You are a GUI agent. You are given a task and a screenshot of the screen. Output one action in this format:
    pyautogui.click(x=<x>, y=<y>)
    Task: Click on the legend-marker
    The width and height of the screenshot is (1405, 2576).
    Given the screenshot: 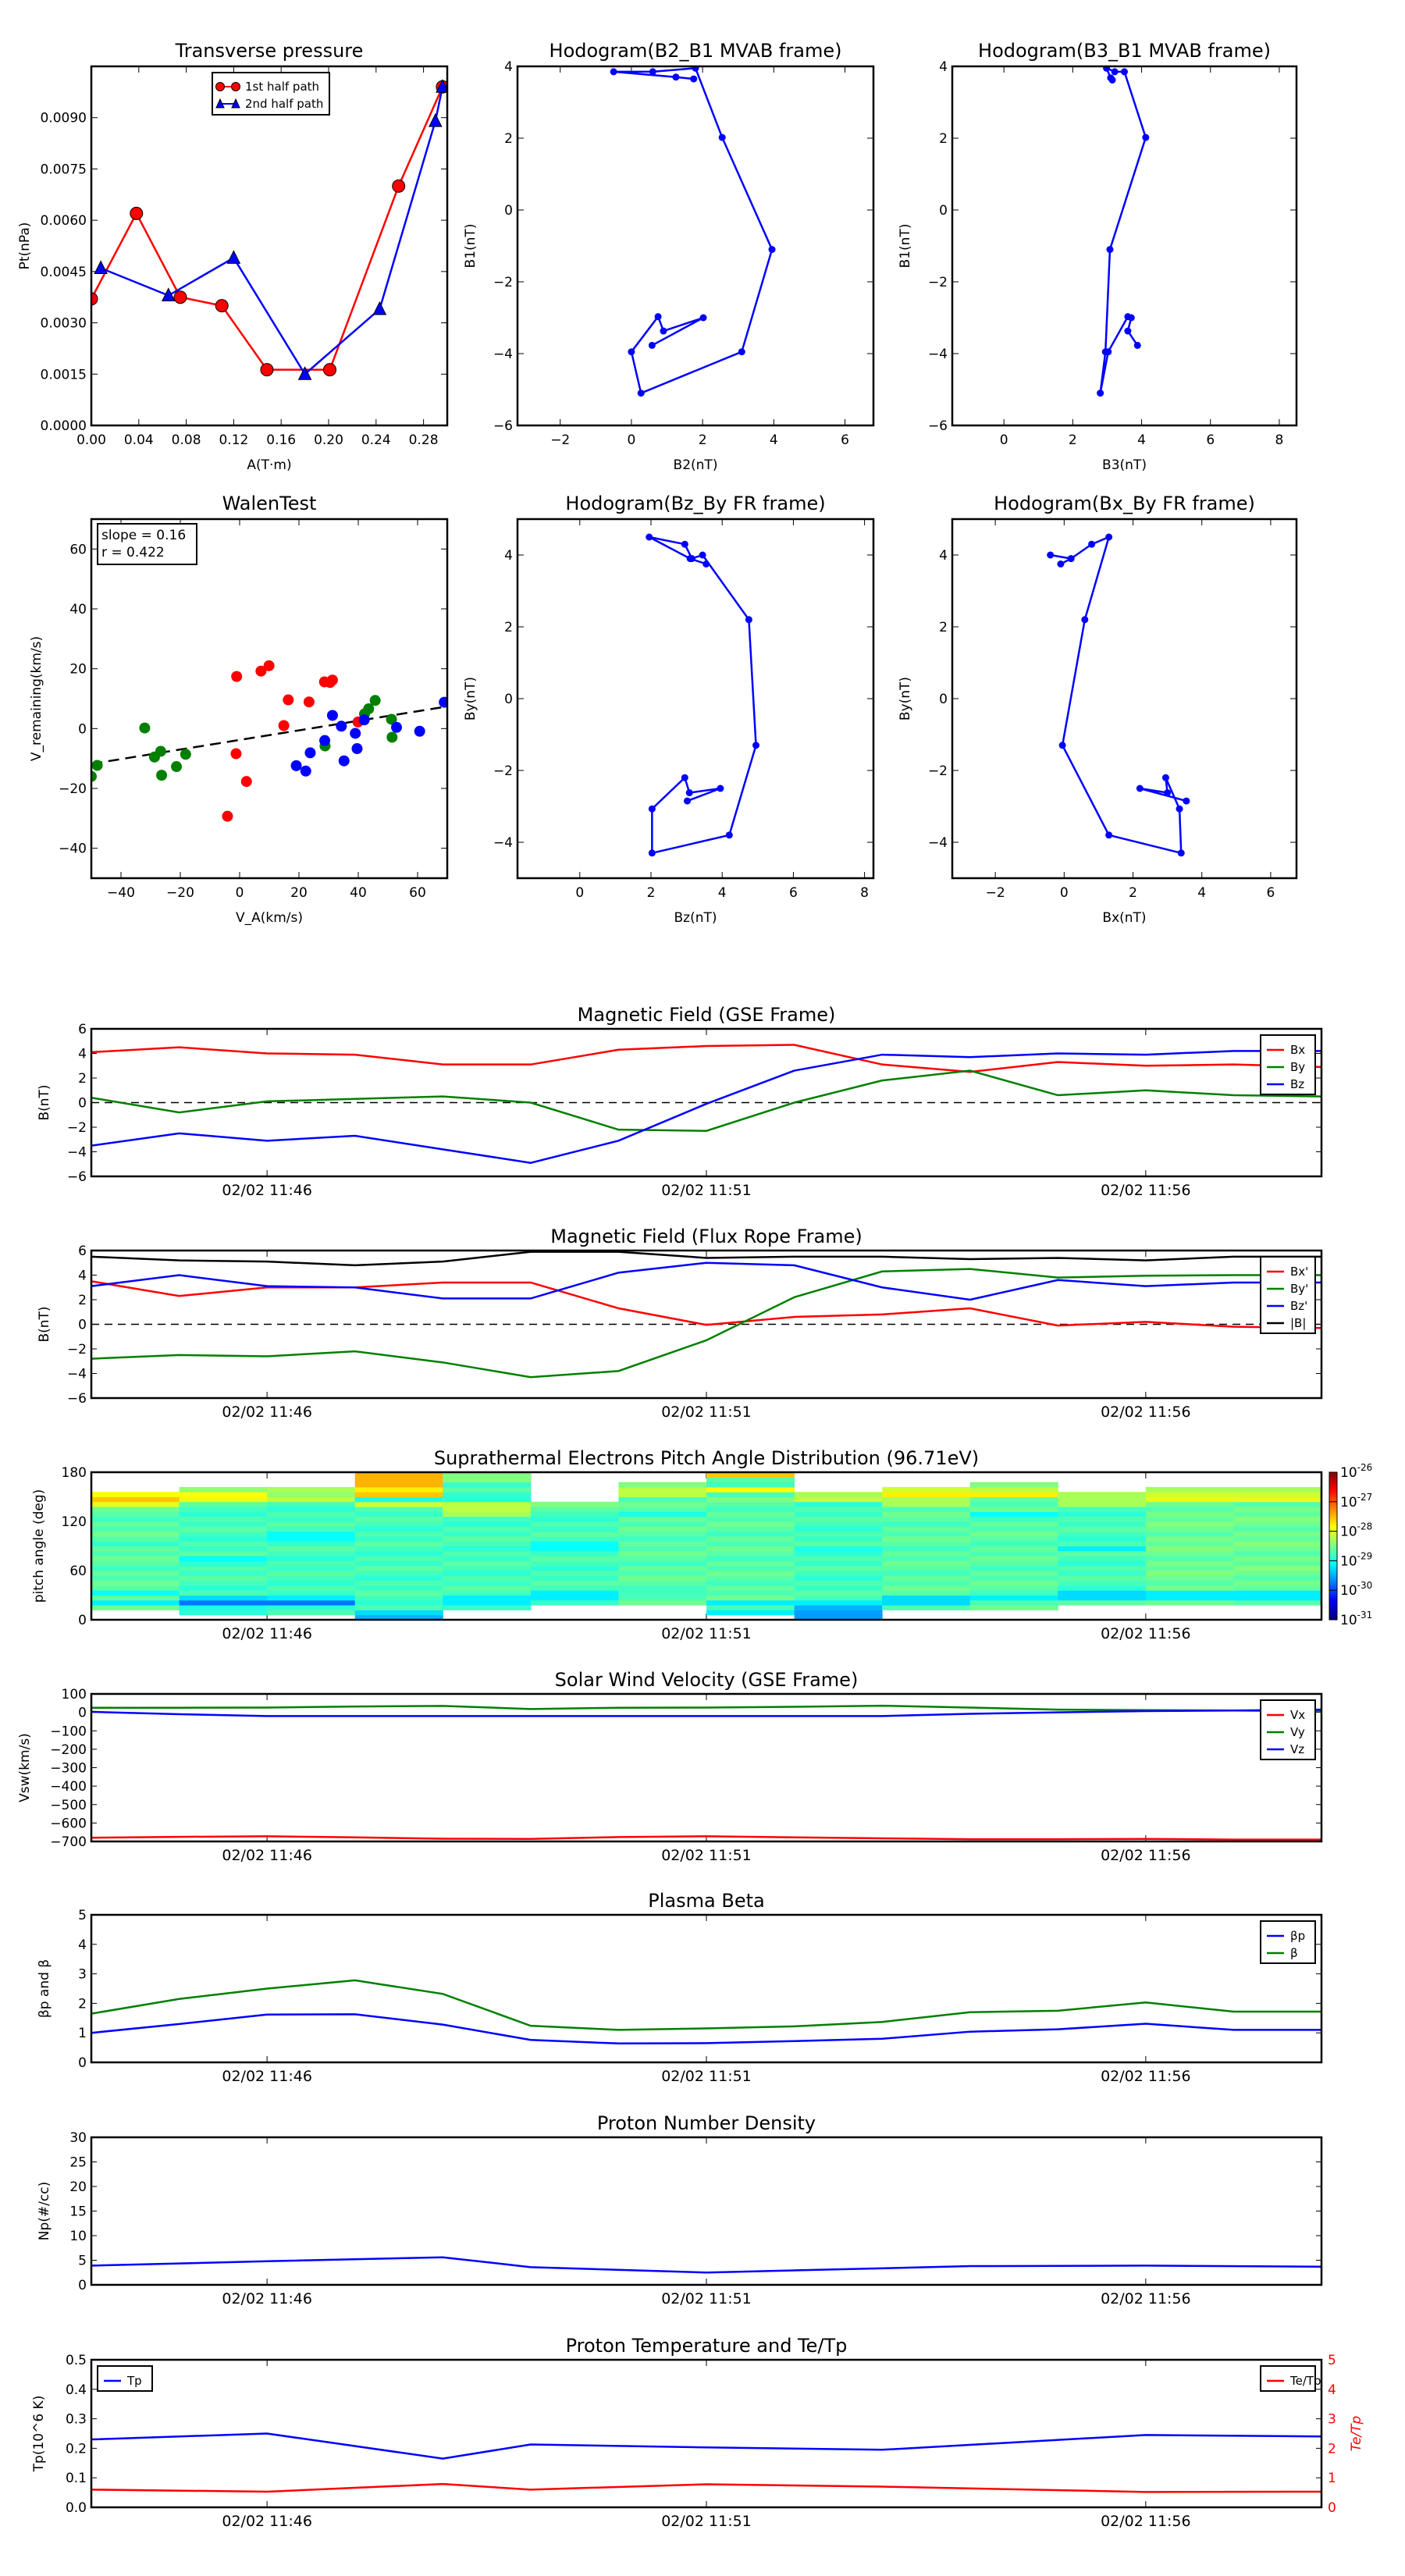 What is the action you would take?
    pyautogui.click(x=220, y=104)
    